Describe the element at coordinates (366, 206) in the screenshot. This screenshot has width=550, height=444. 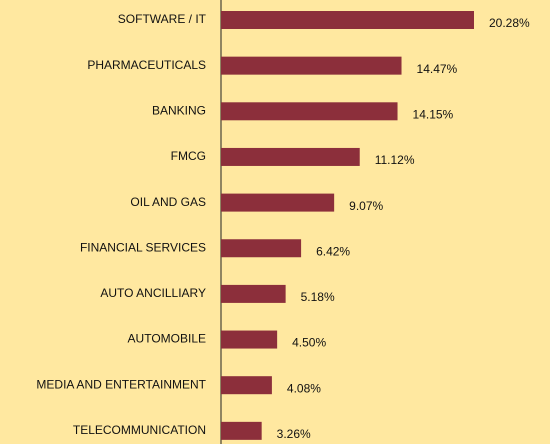
I see `value-label: 9.07%` at that location.